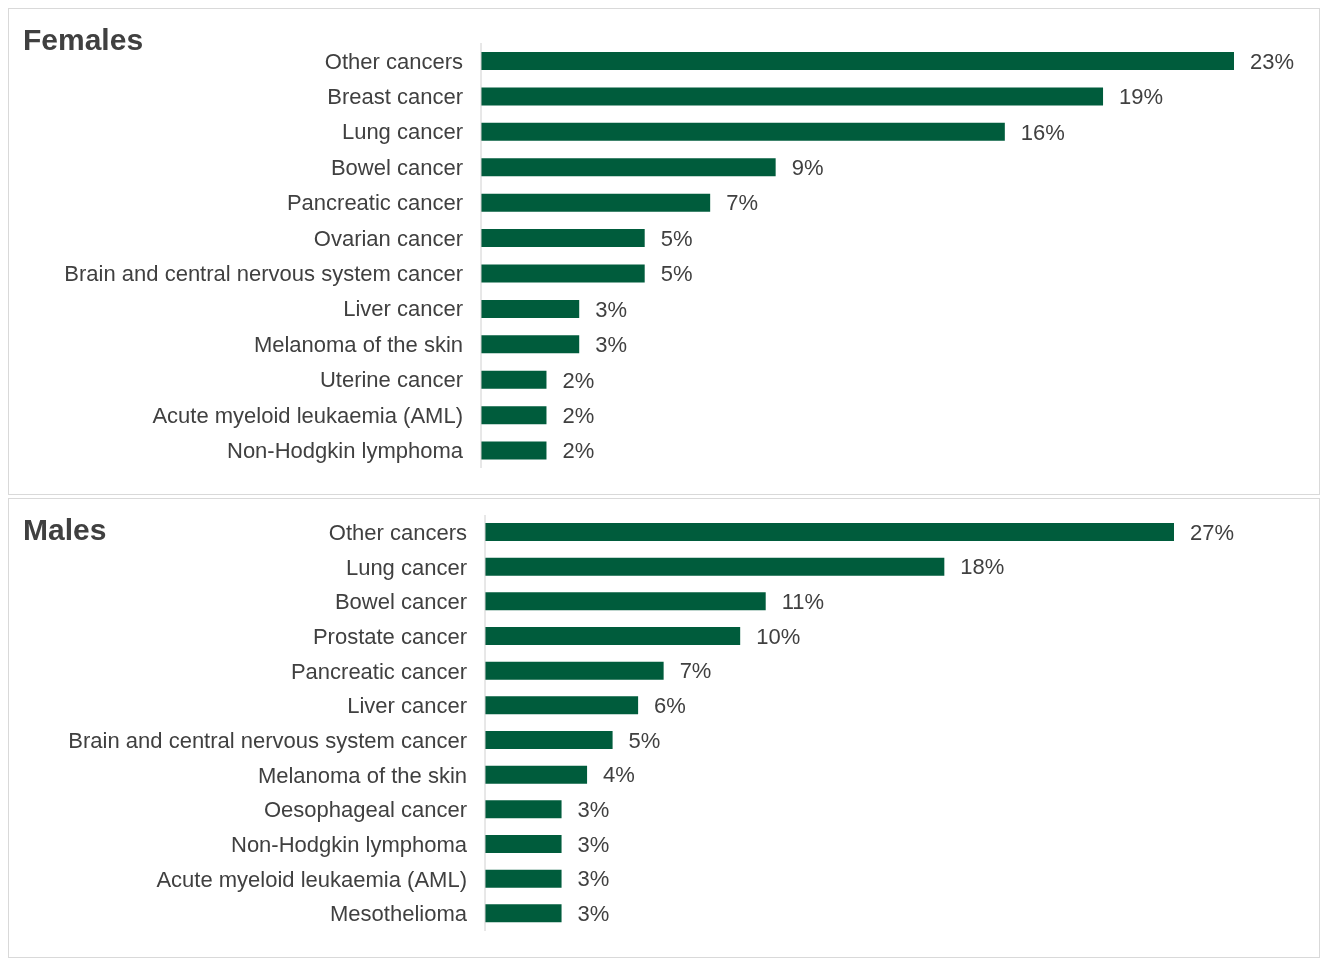 This screenshot has width=1322, height=963. I want to click on data-label: 10%, so click(778, 636).